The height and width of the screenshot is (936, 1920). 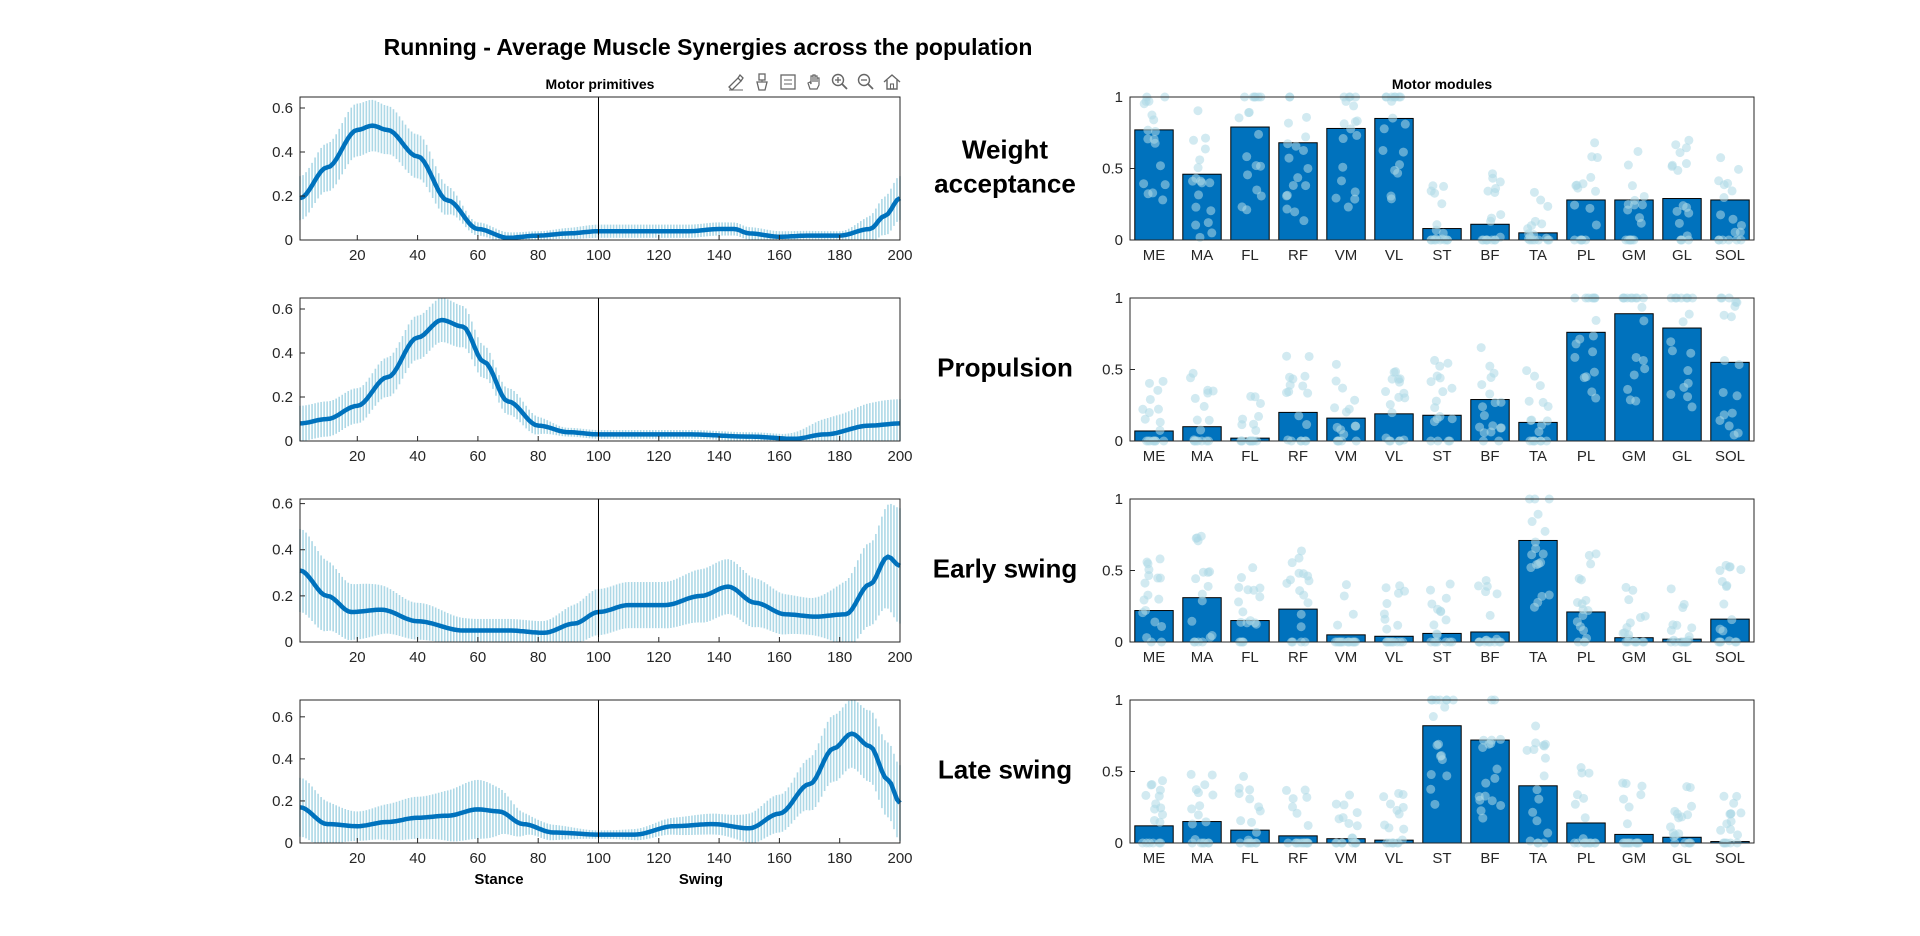 I want to click on y-tick-label: 0, so click(x=289, y=441).